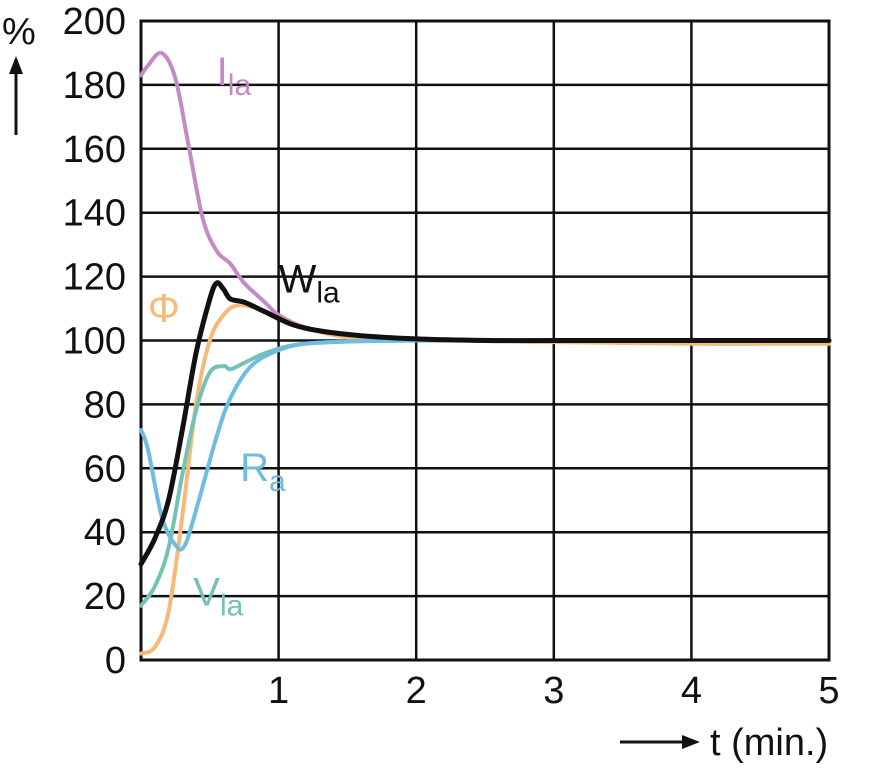 This screenshot has height=768, width=874. What do you see at coordinates (105, 405) in the screenshot?
I see `y-tick-label: 80` at bounding box center [105, 405].